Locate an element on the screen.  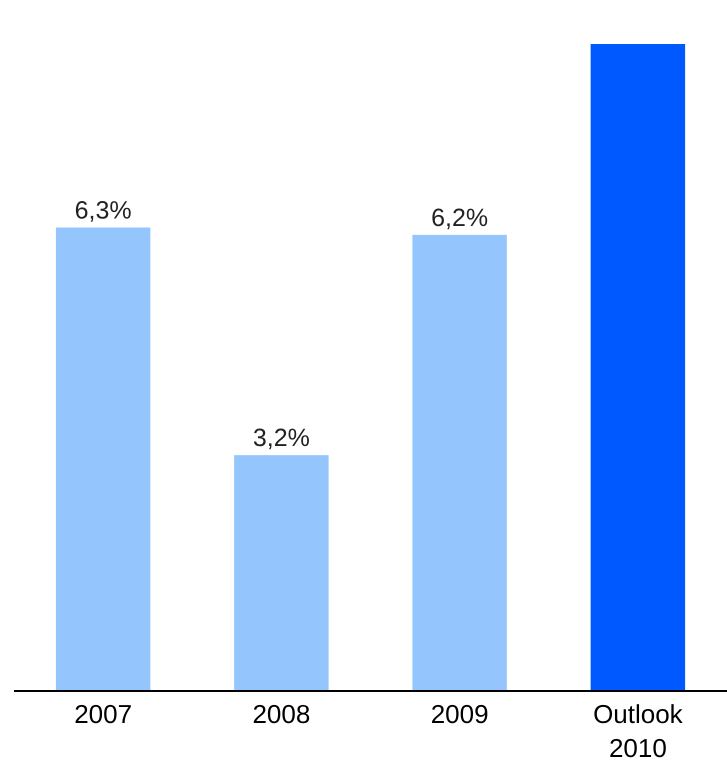
data-label: 6,3% is located at coordinates (103, 210).